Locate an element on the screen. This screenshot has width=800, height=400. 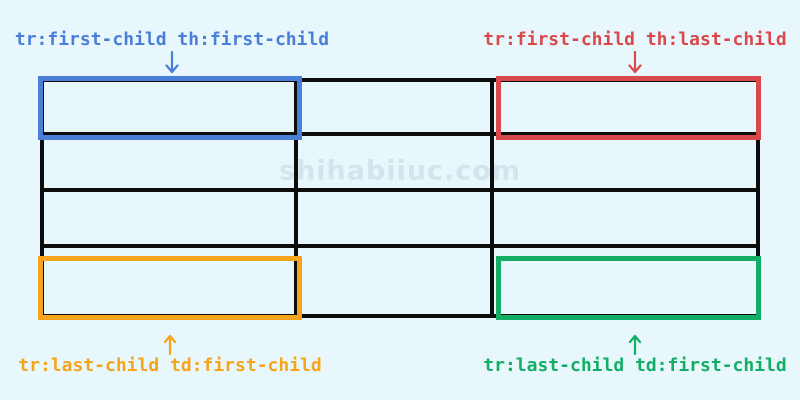
highlight-box-last-row-last-cell is located at coordinates (628, 288).